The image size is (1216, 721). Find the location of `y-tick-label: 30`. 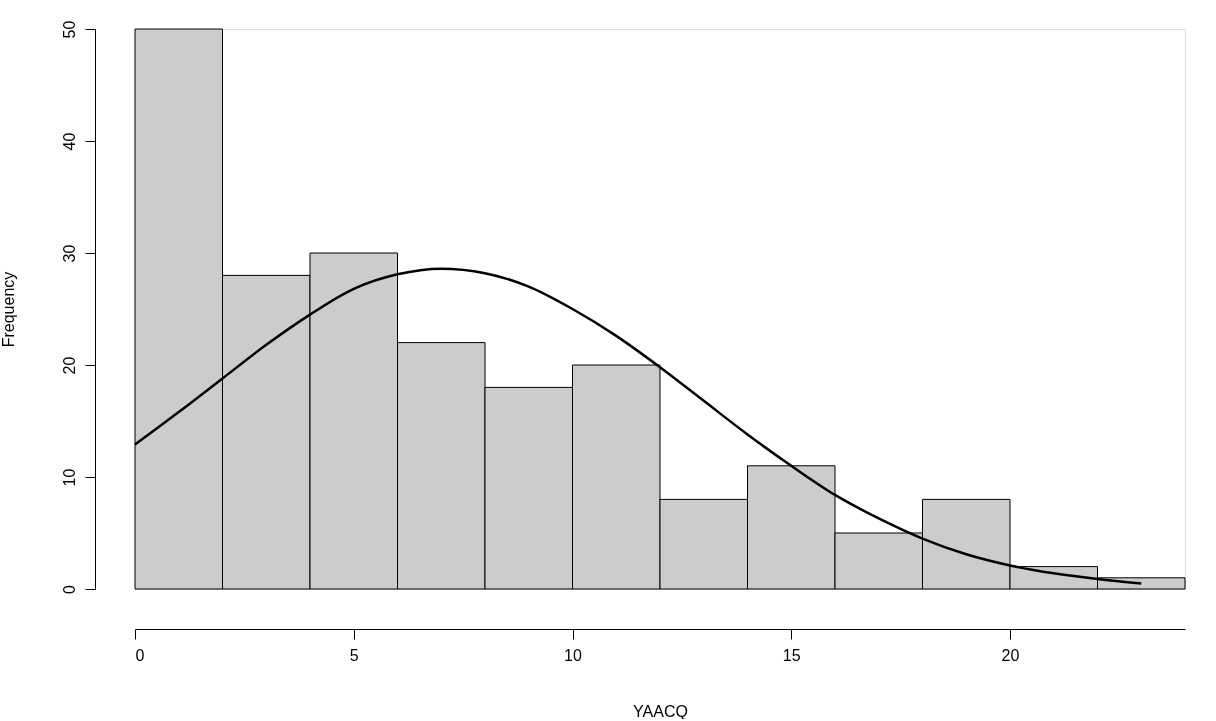

y-tick-label: 30 is located at coordinates (69, 253).